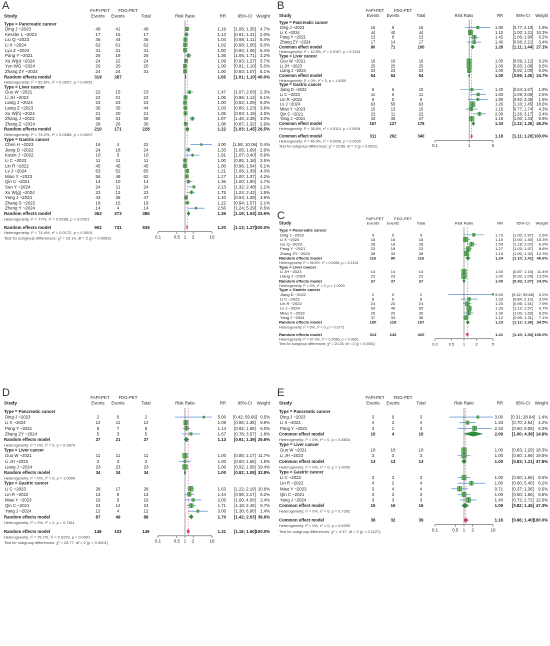  What do you see at coordinates (222, 428) in the screenshot?
I see `rr-value: 1.14` at bounding box center [222, 428].